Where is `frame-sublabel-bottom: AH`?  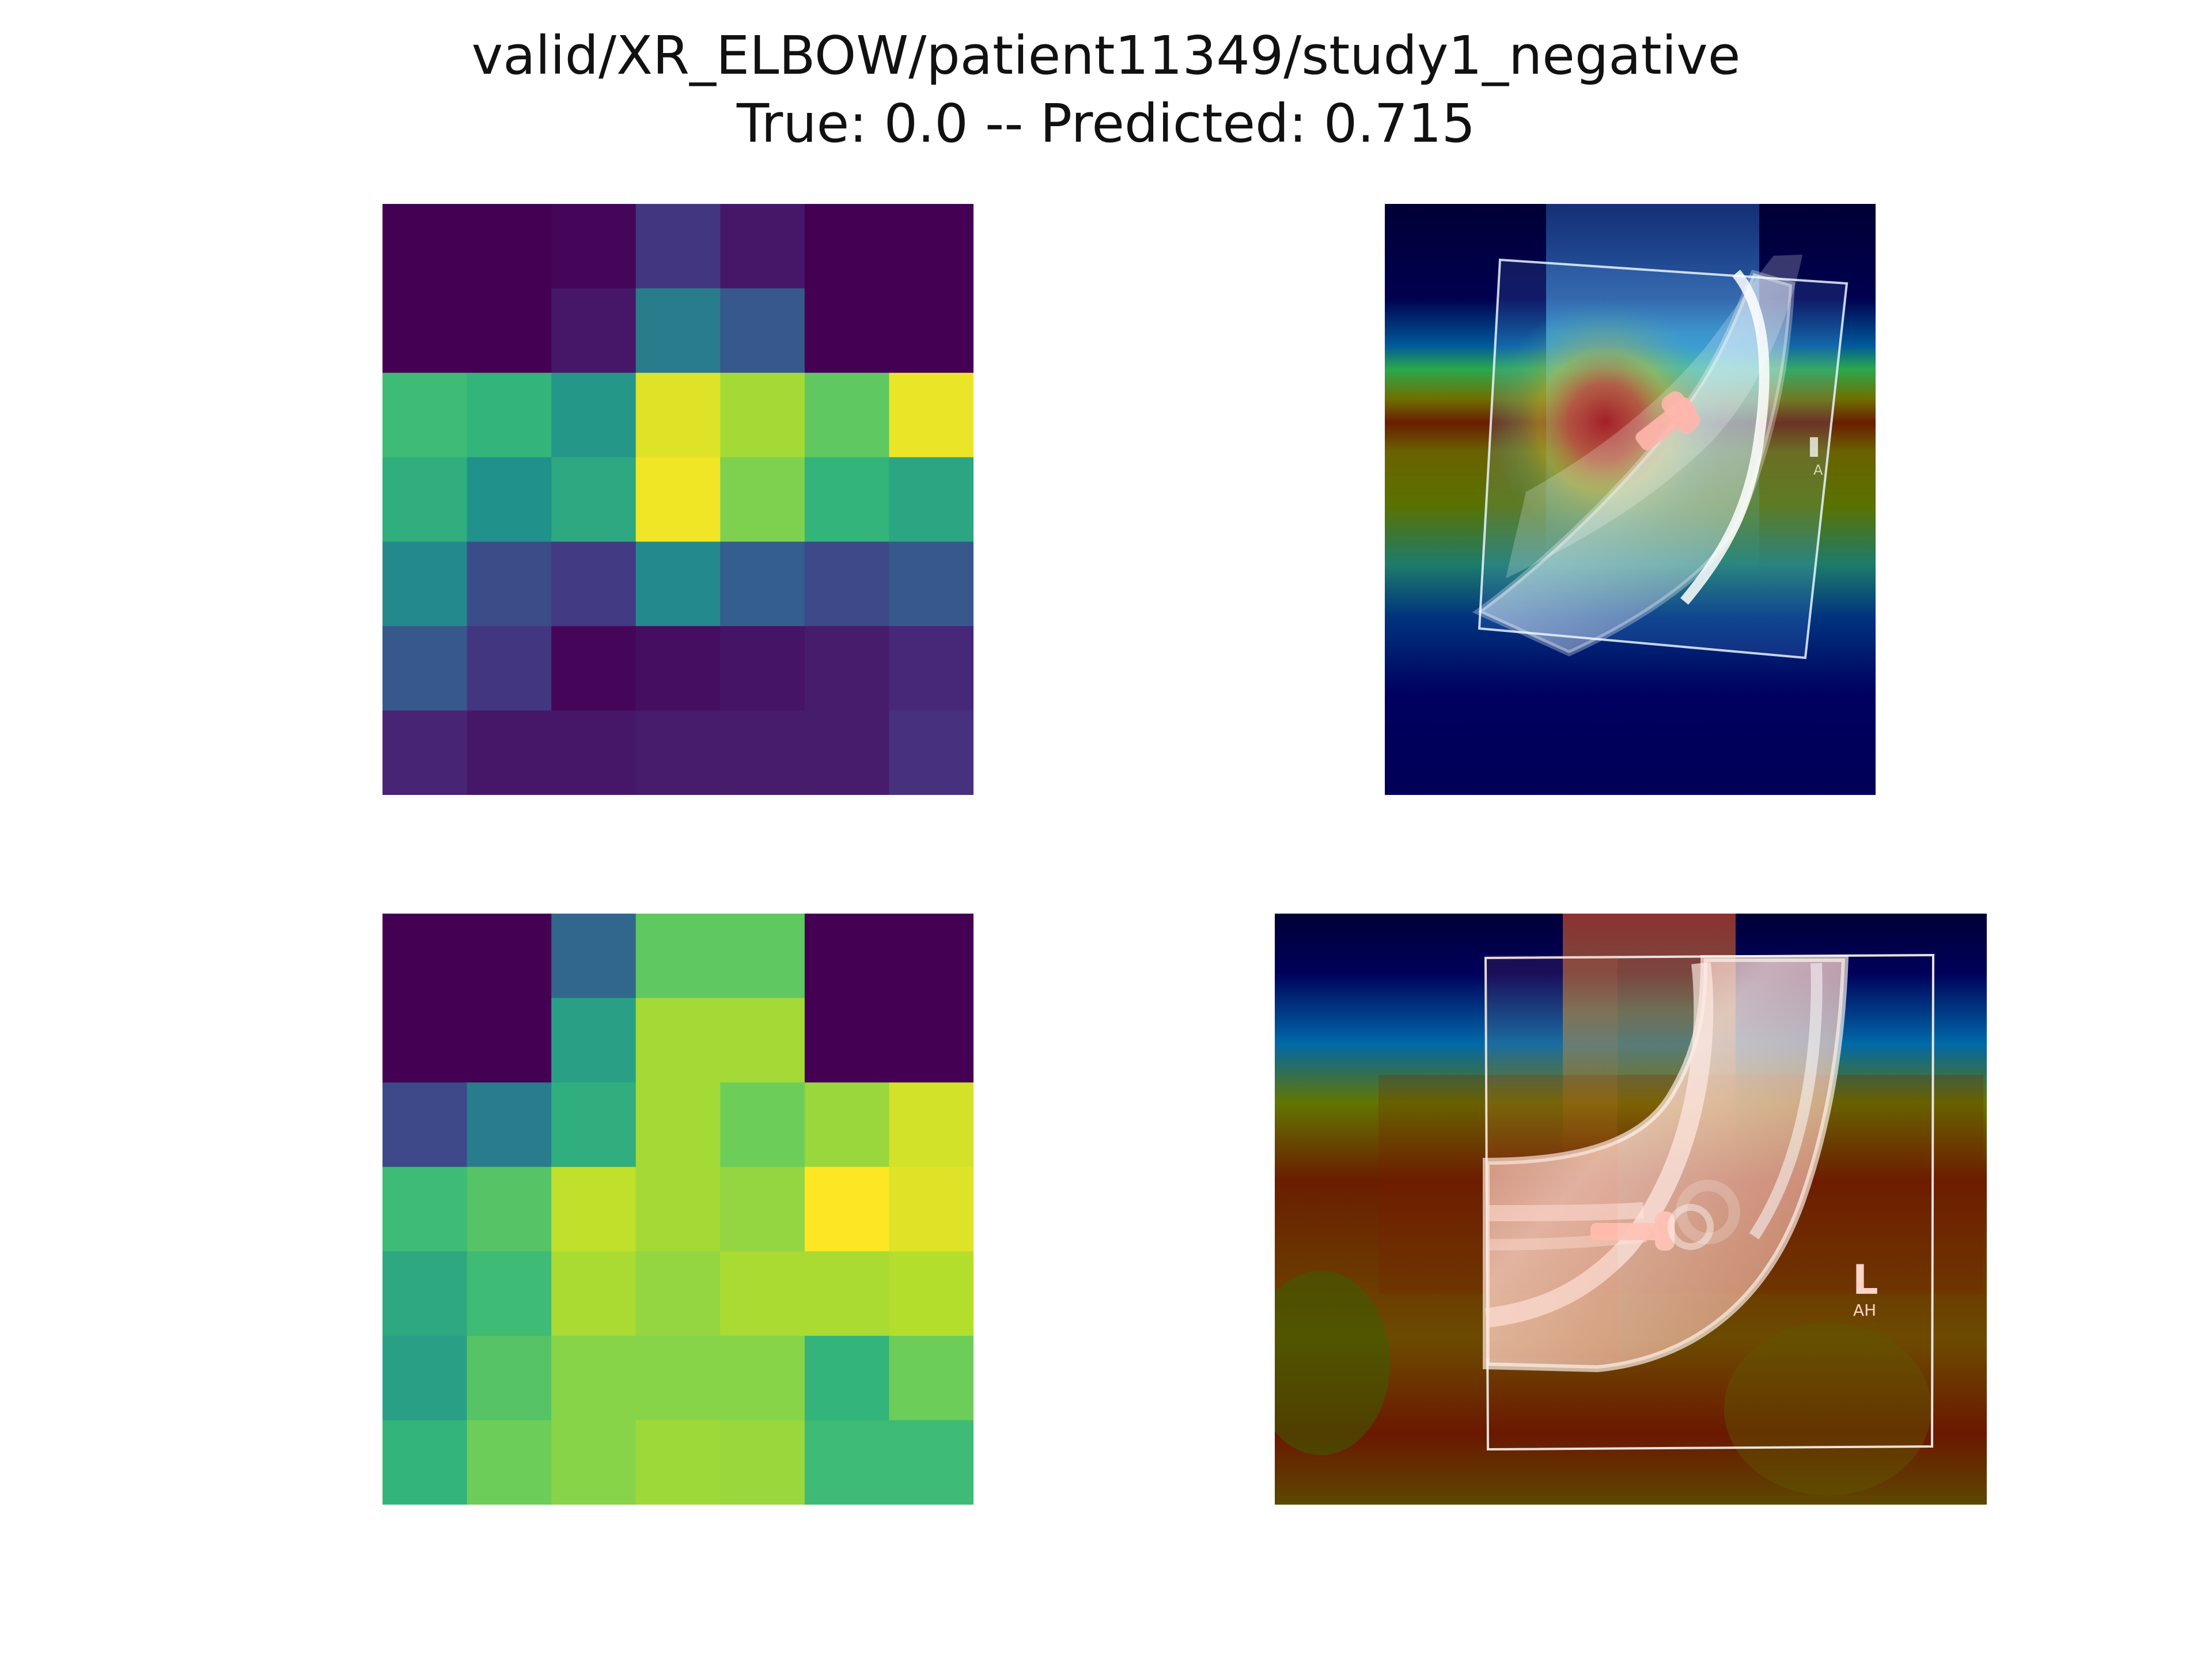
frame-sublabel-bottom: AH is located at coordinates (1864, 1310).